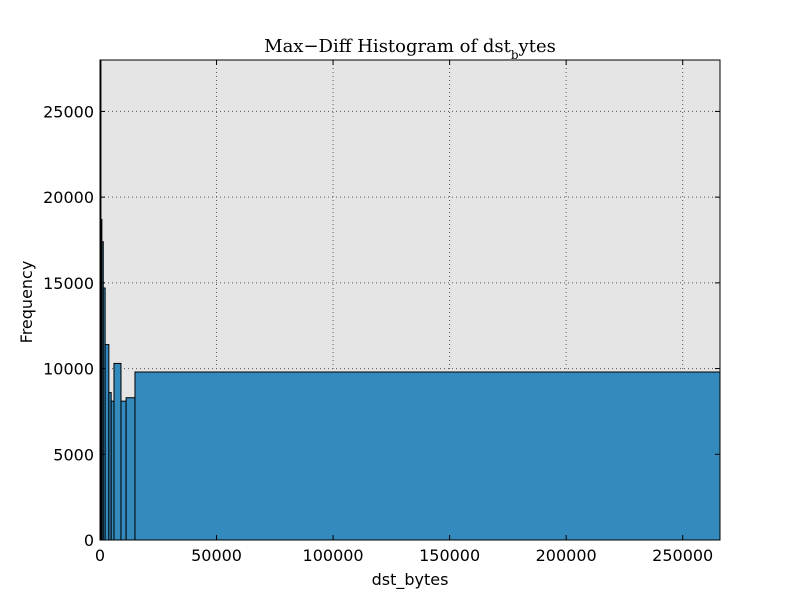  What do you see at coordinates (26, 302) in the screenshot?
I see `y-axis-label: Frequency` at bounding box center [26, 302].